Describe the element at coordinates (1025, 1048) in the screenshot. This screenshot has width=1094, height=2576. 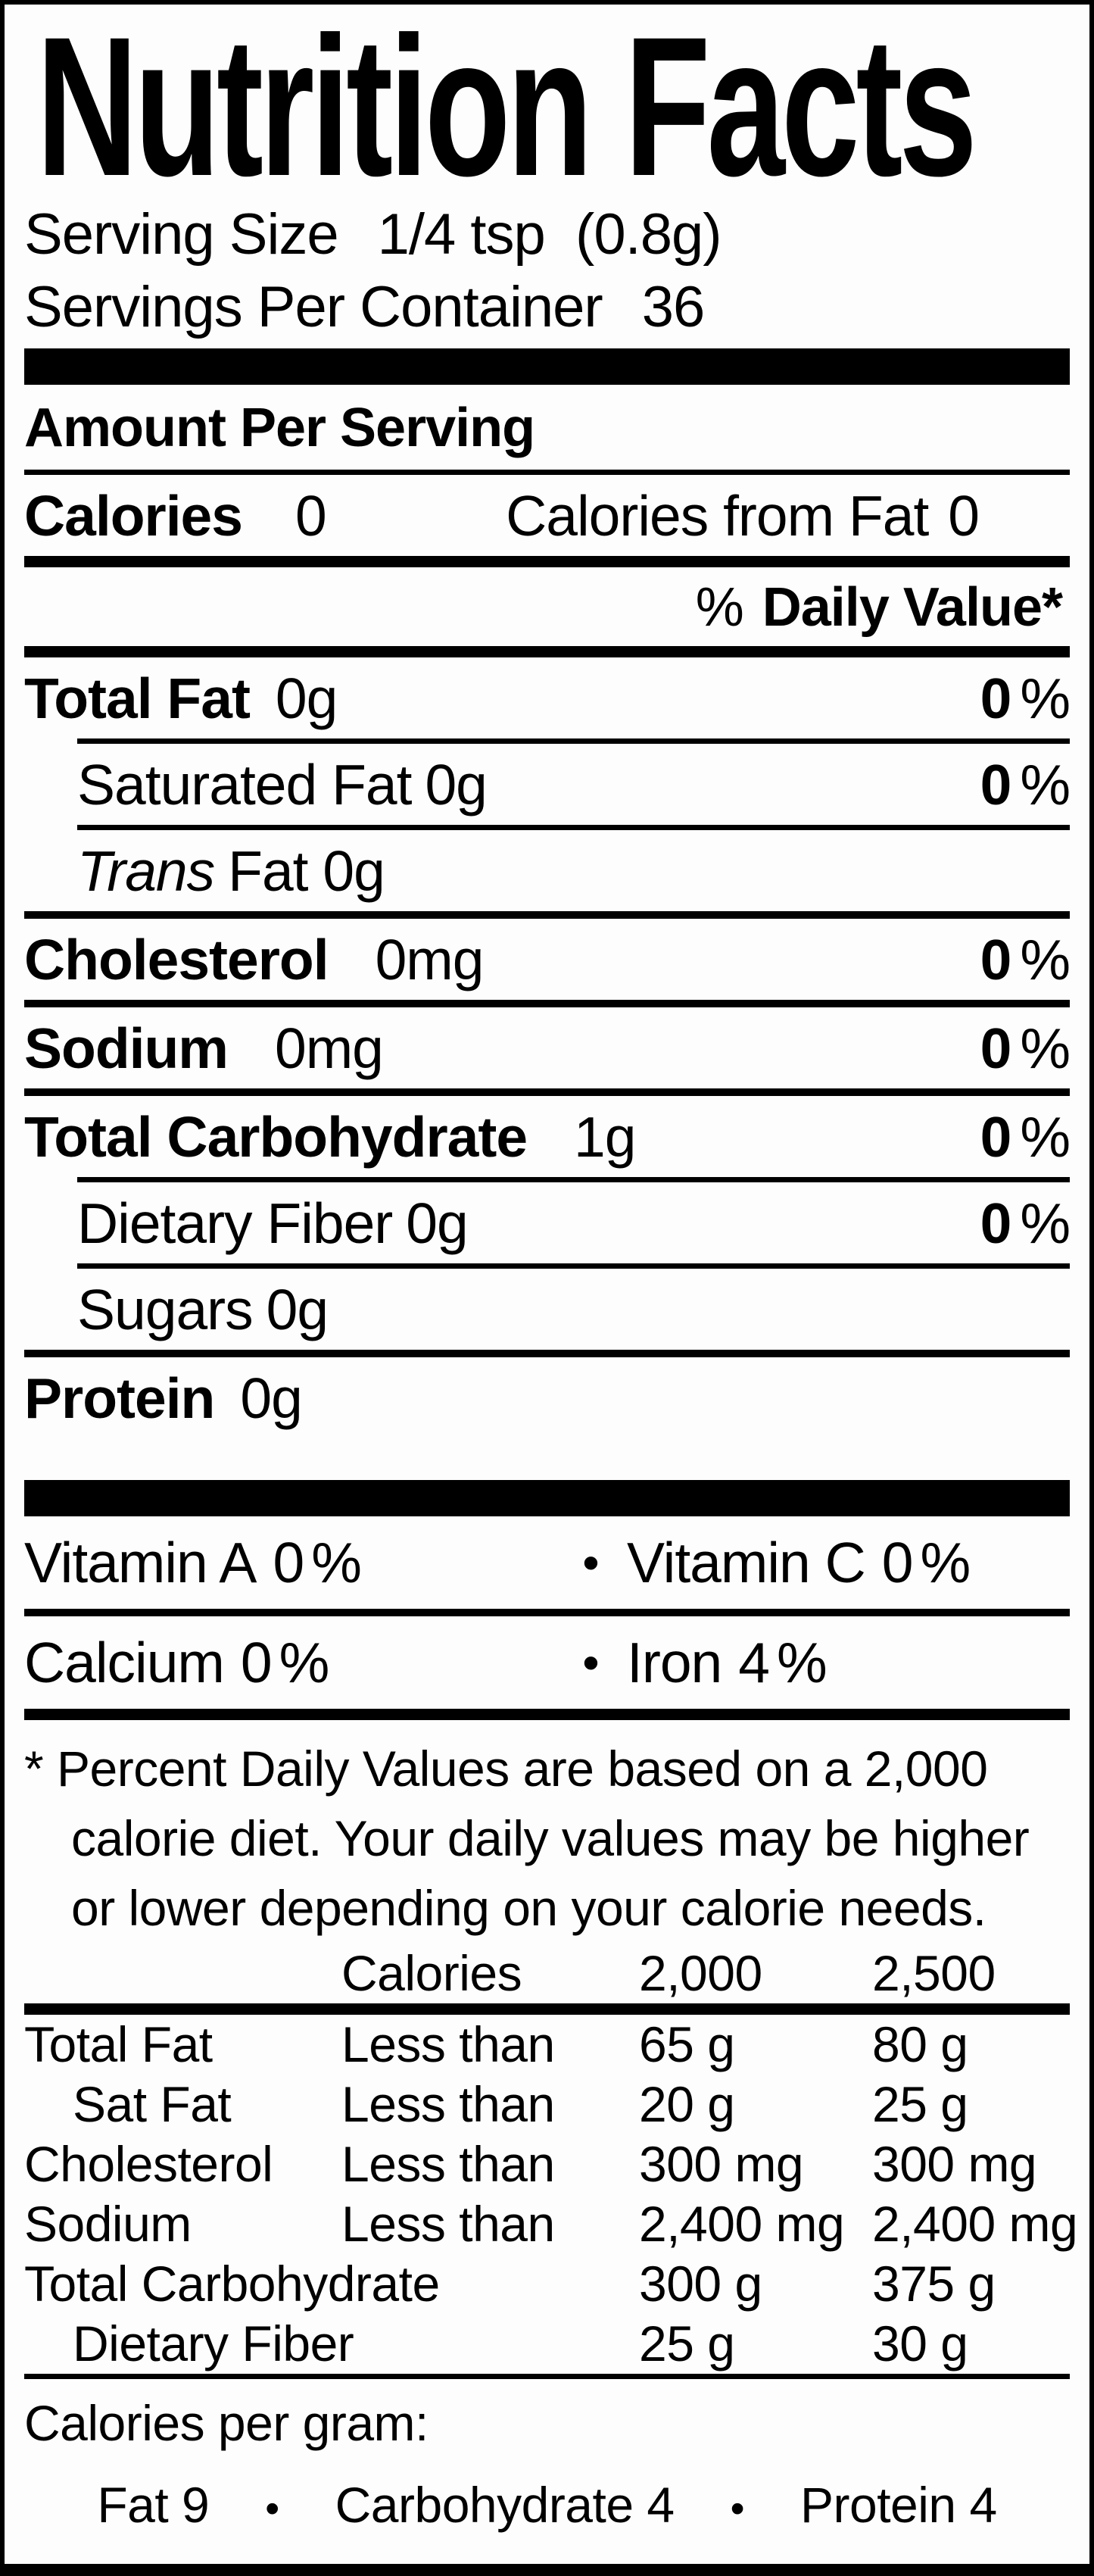
I see `sodium-daily-value: 0%` at that location.